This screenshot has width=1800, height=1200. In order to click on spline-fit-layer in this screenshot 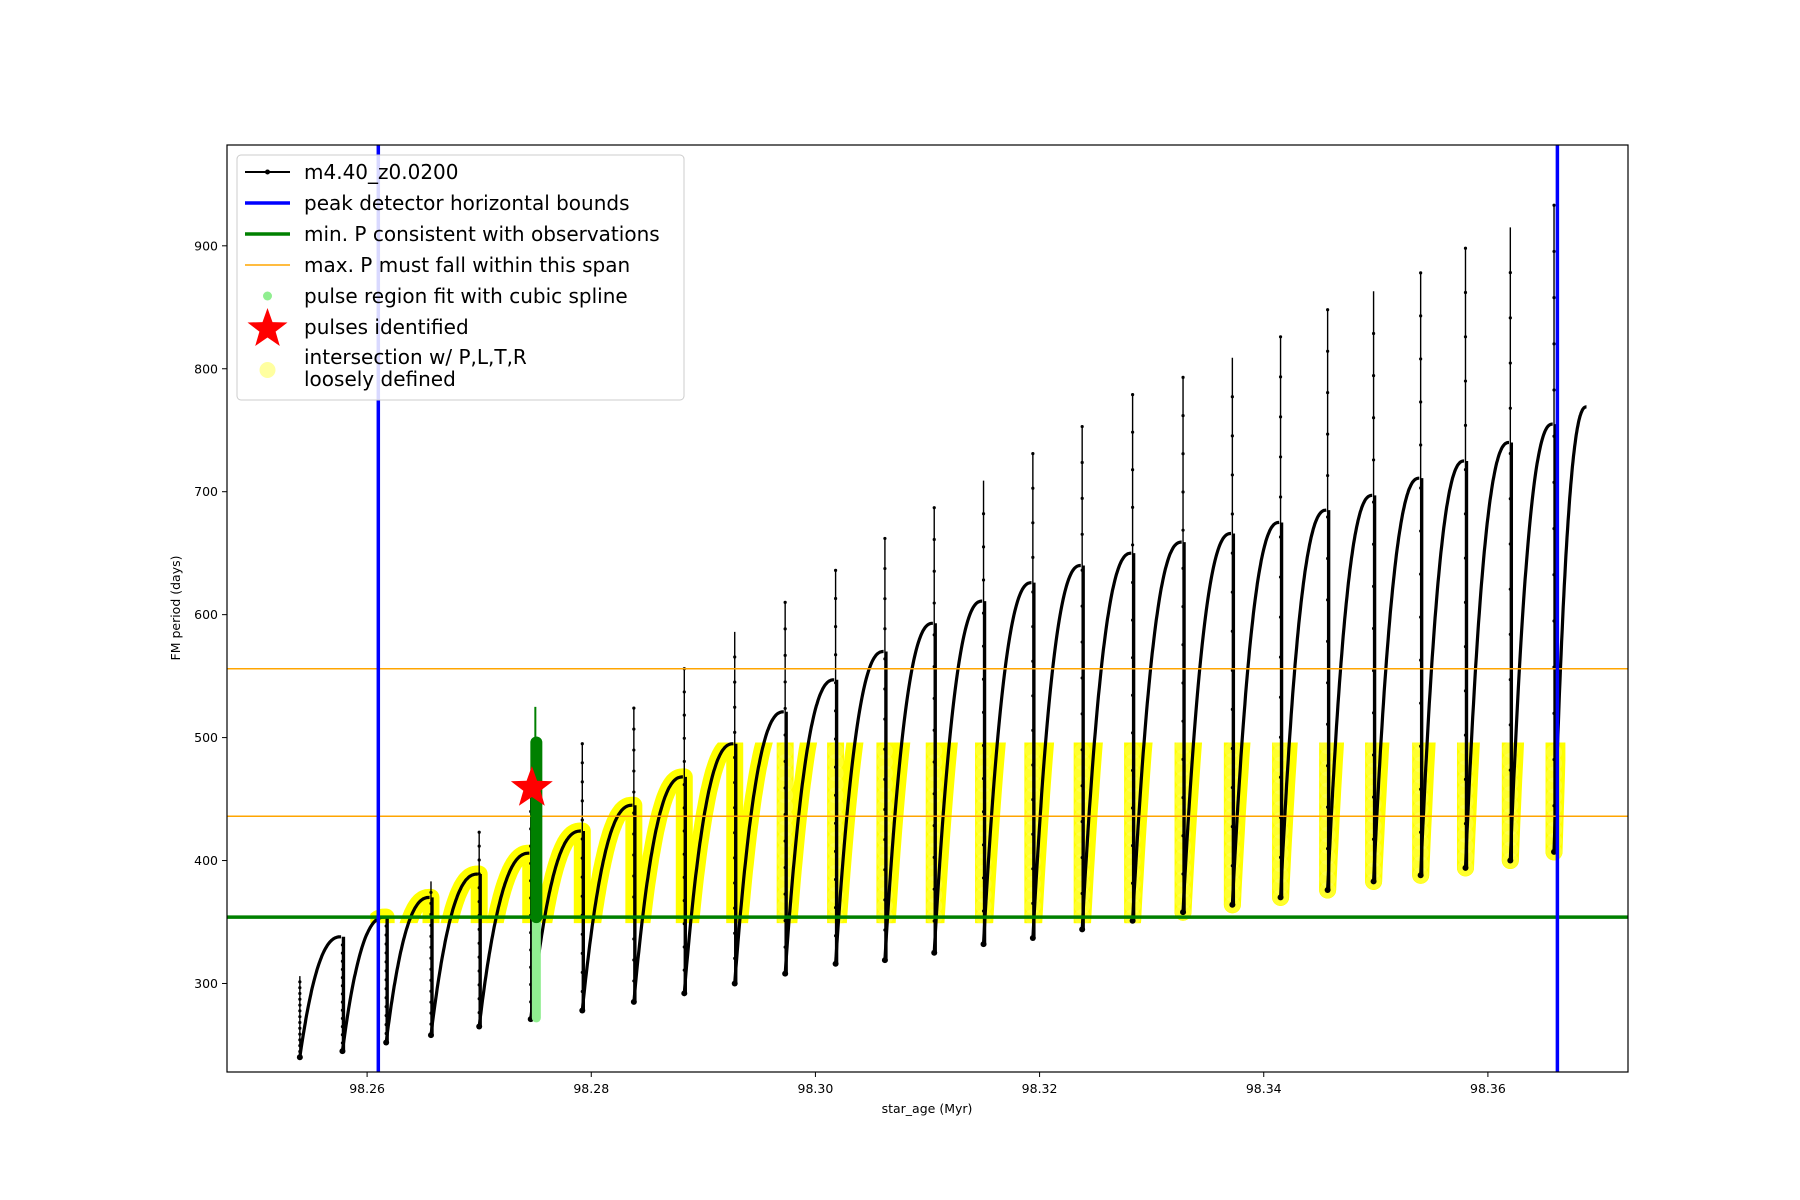, I will do `click(536, 864)`.